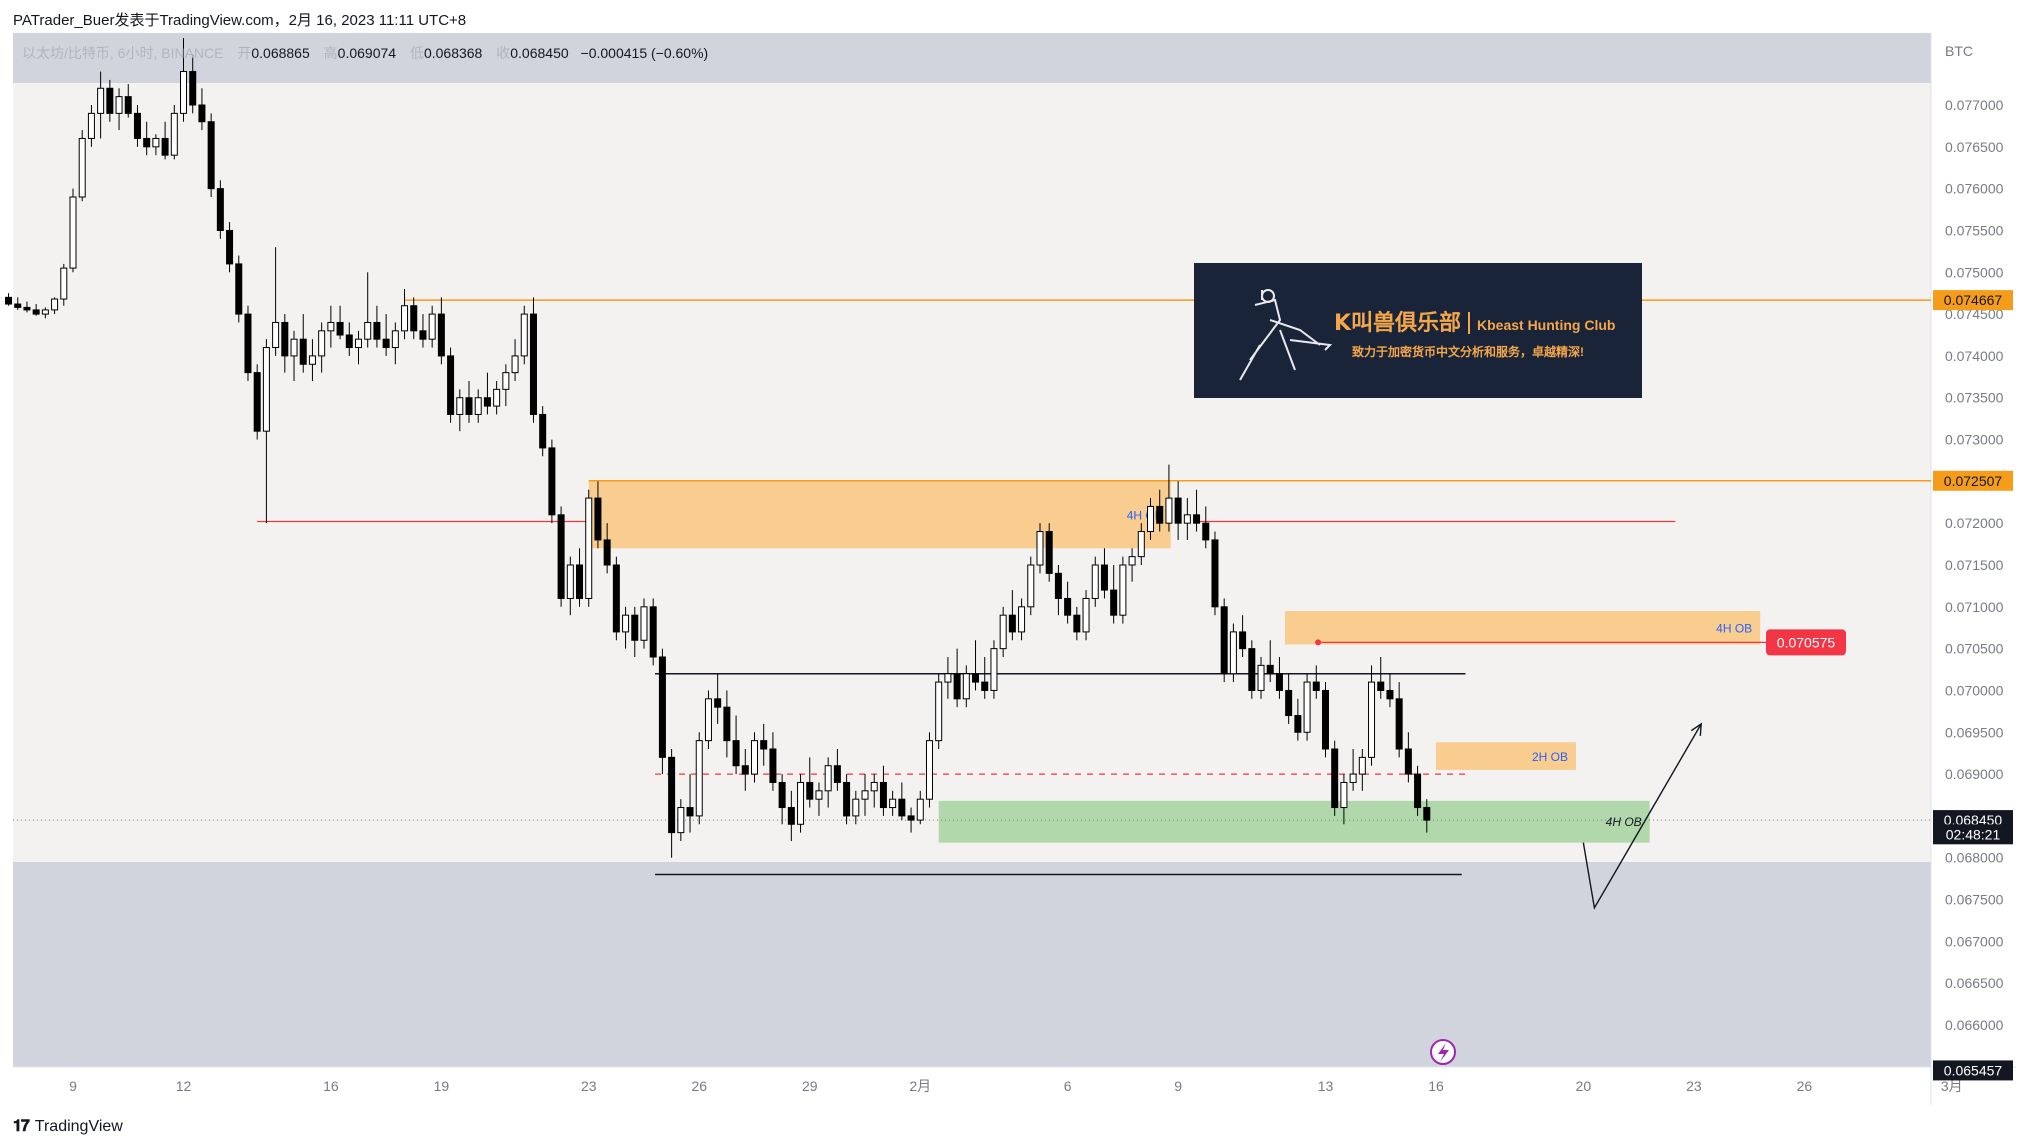 The height and width of the screenshot is (1148, 2031). What do you see at coordinates (331, 53) in the screenshot?
I see `legend-high-label: 高` at bounding box center [331, 53].